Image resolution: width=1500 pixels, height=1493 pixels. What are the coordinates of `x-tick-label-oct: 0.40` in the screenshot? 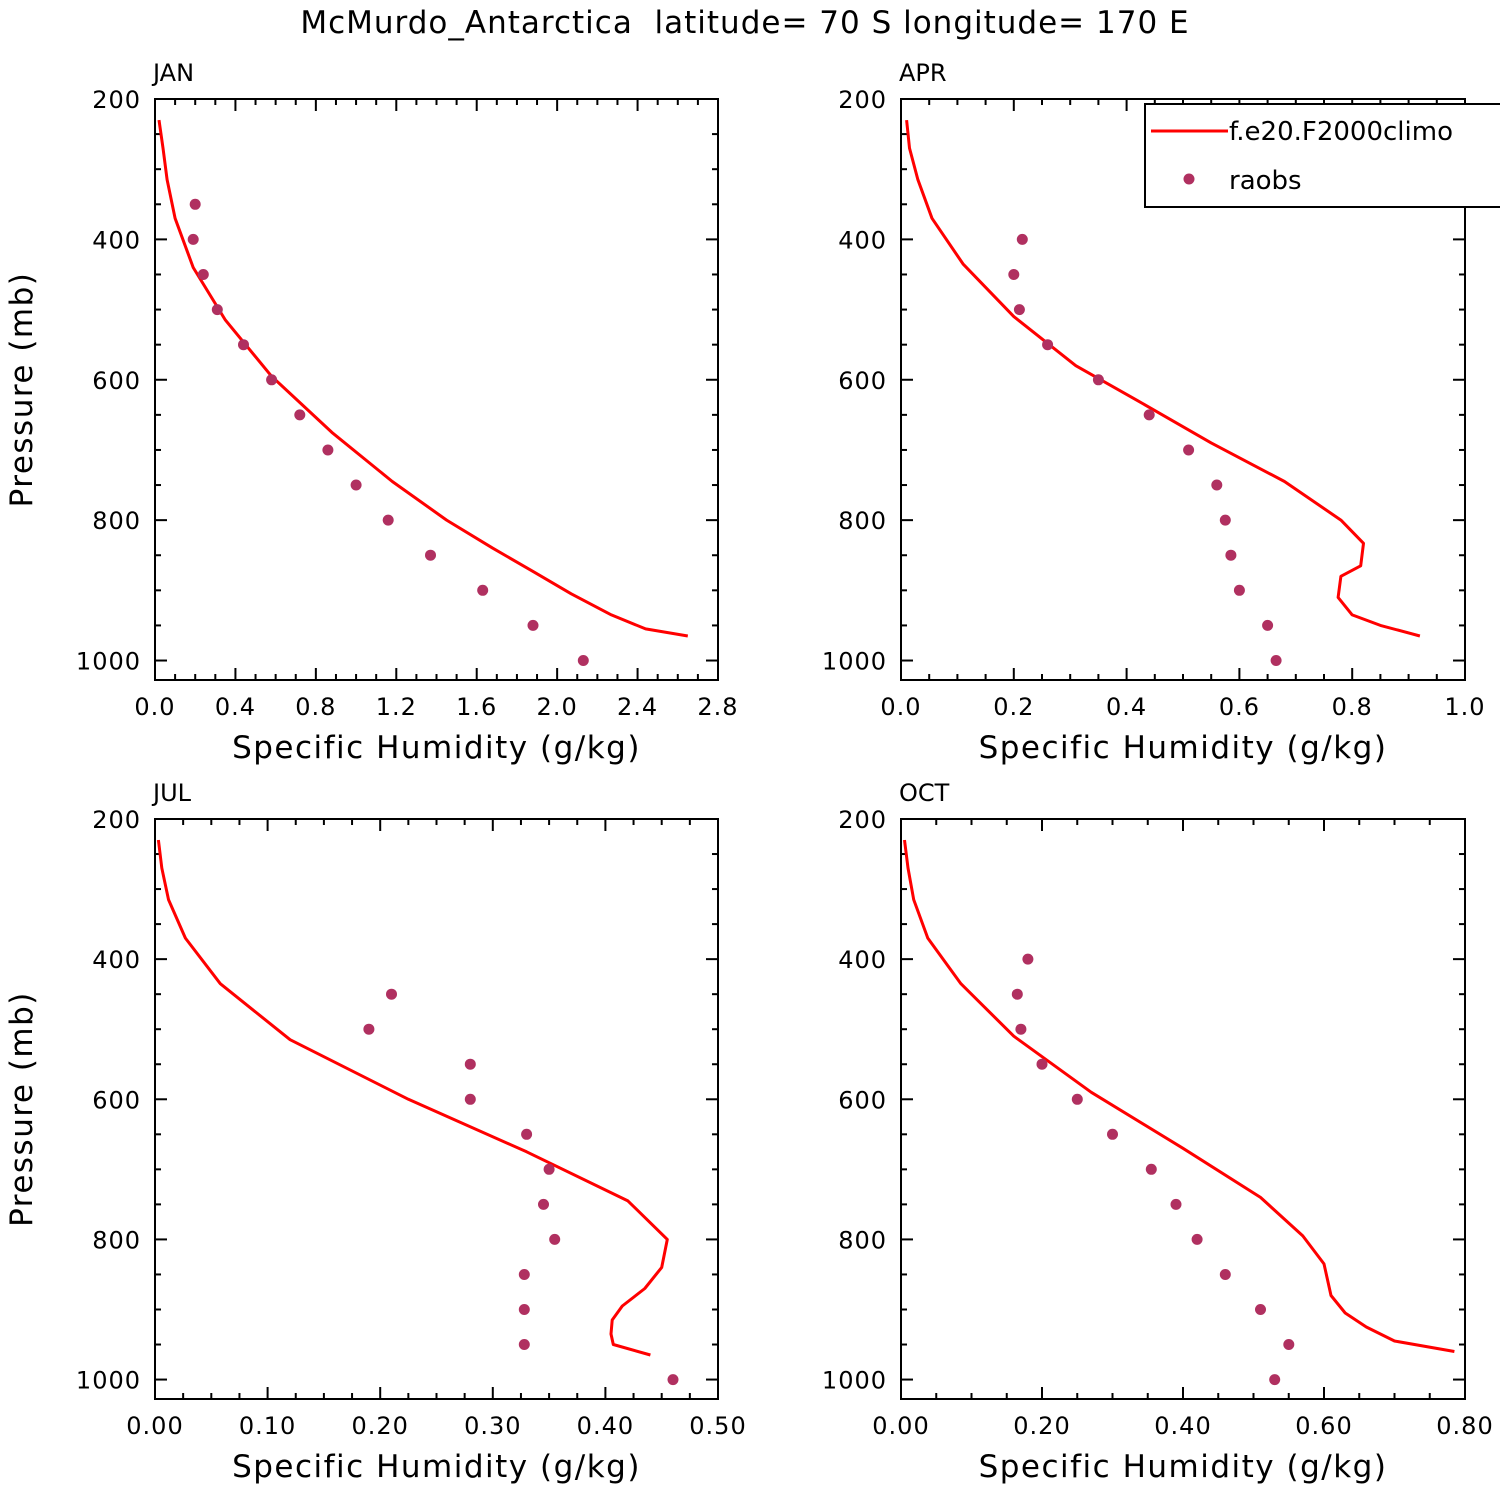 It's located at (1182, 1426).